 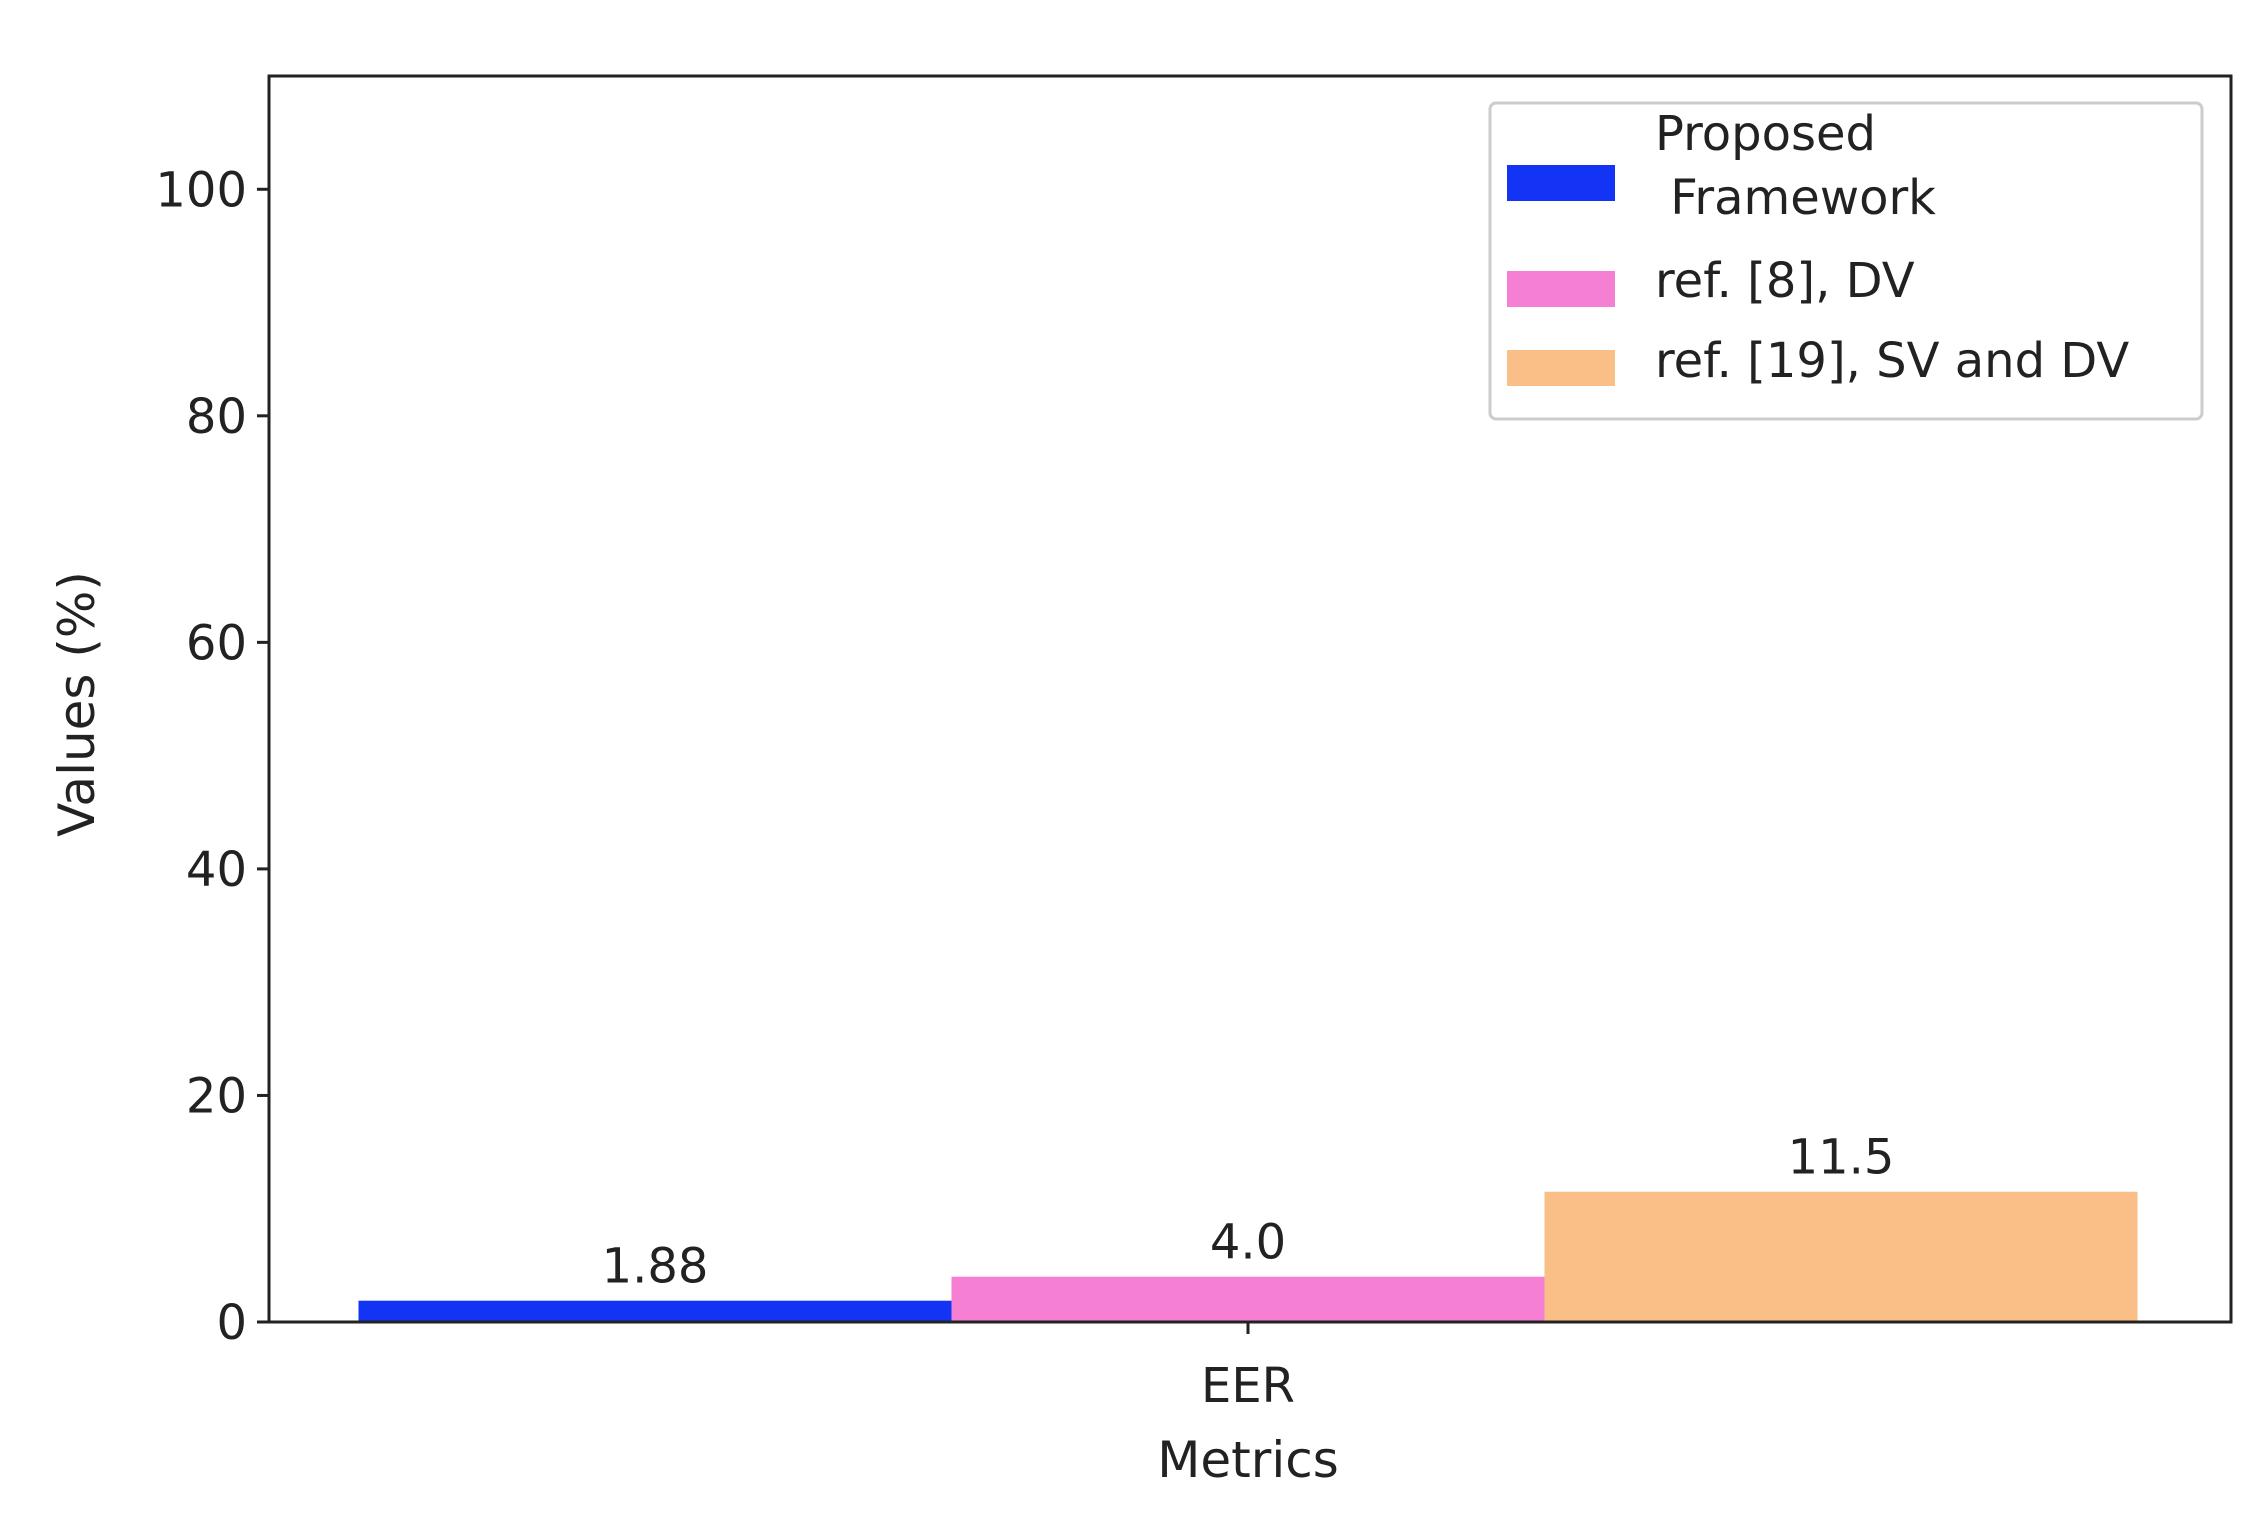 I want to click on bar-value-label: 1.88, so click(x=655, y=1267).